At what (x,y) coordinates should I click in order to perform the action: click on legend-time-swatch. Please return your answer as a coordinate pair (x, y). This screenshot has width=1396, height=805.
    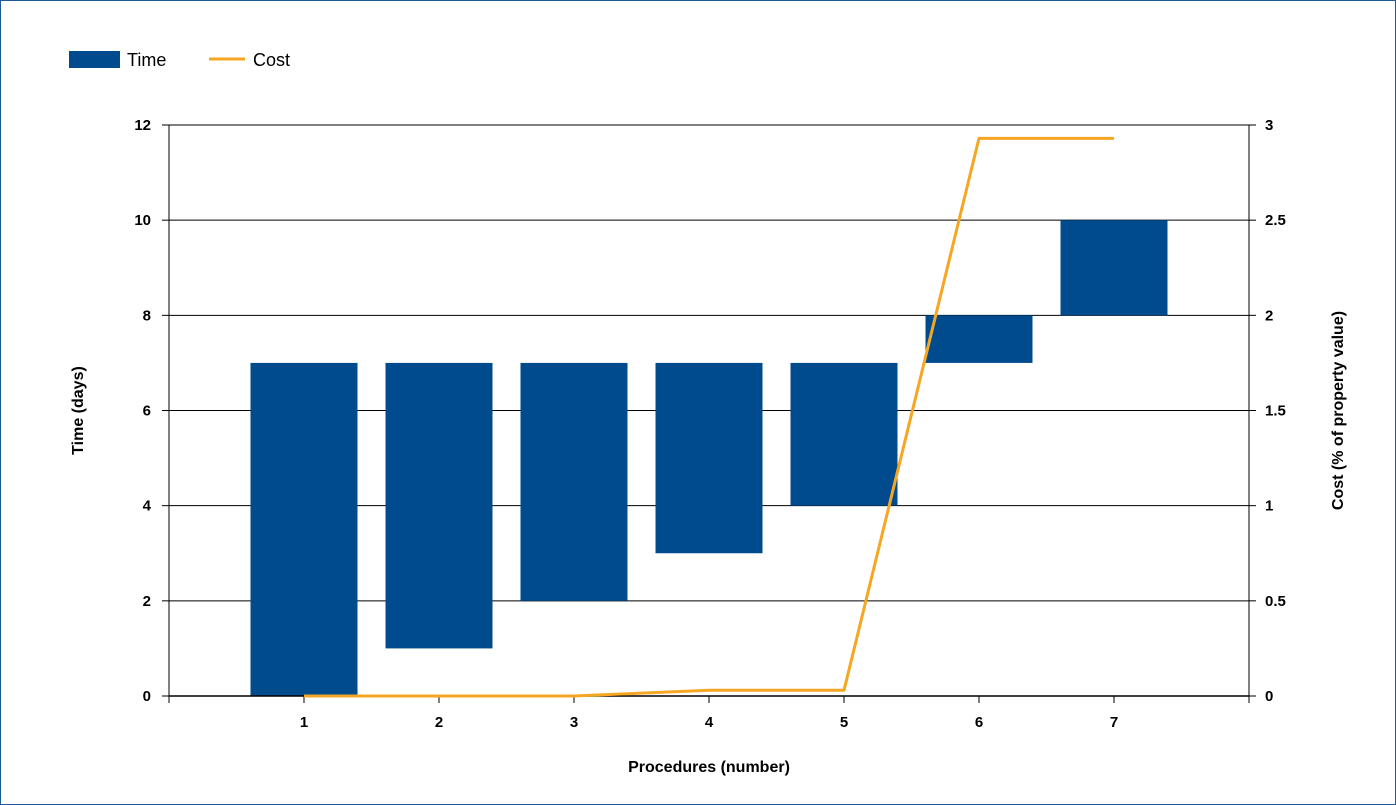
    Looking at the image, I should click on (94, 59).